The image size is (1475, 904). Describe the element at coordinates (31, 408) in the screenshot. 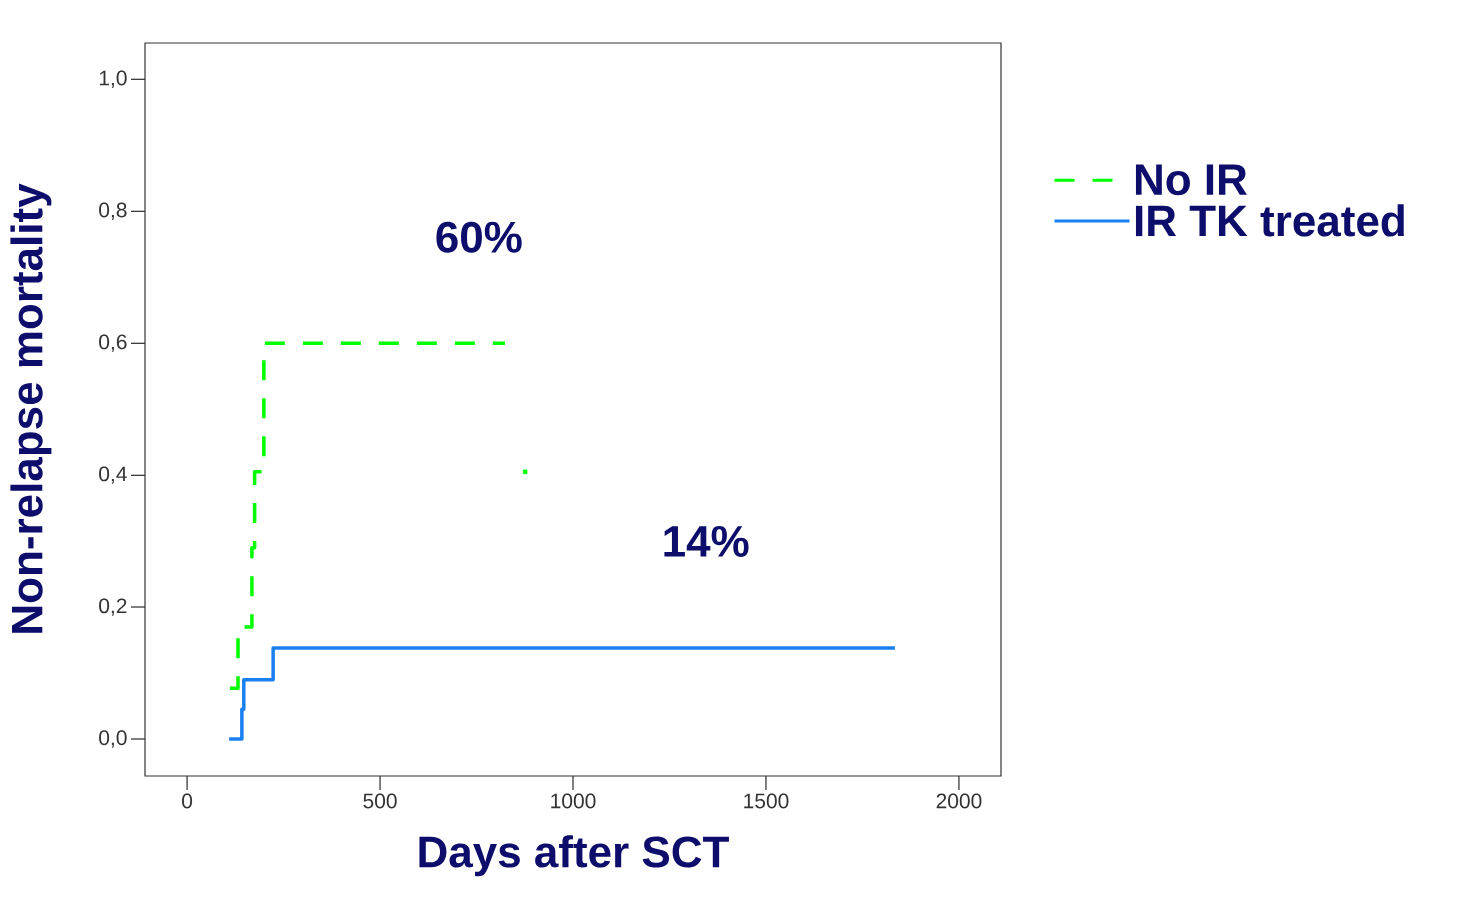

I see `y-axis-title: Non-relapse mortality` at that location.